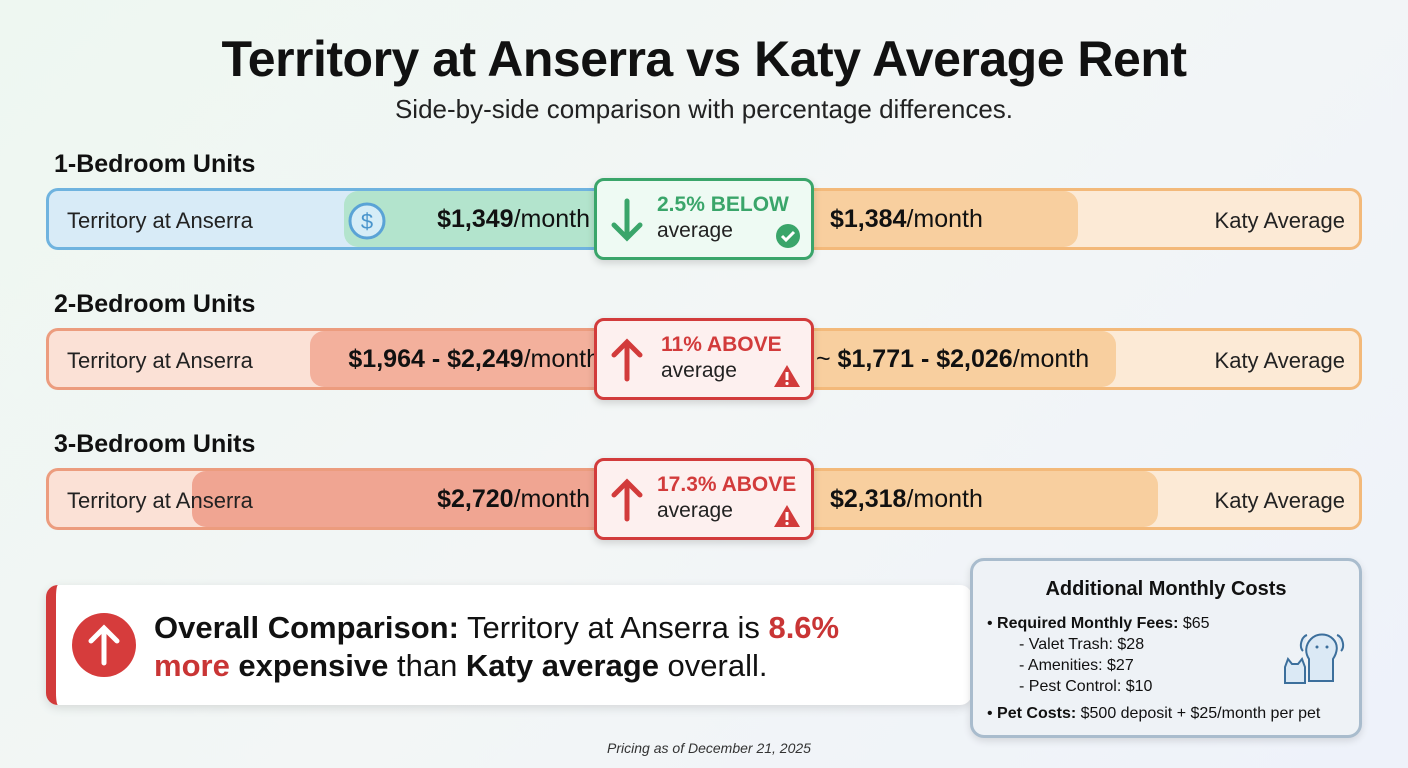 This screenshot has width=1408, height=768. Describe the element at coordinates (513, 499) in the screenshot. I see `anserra-price: $2,720/month` at that location.